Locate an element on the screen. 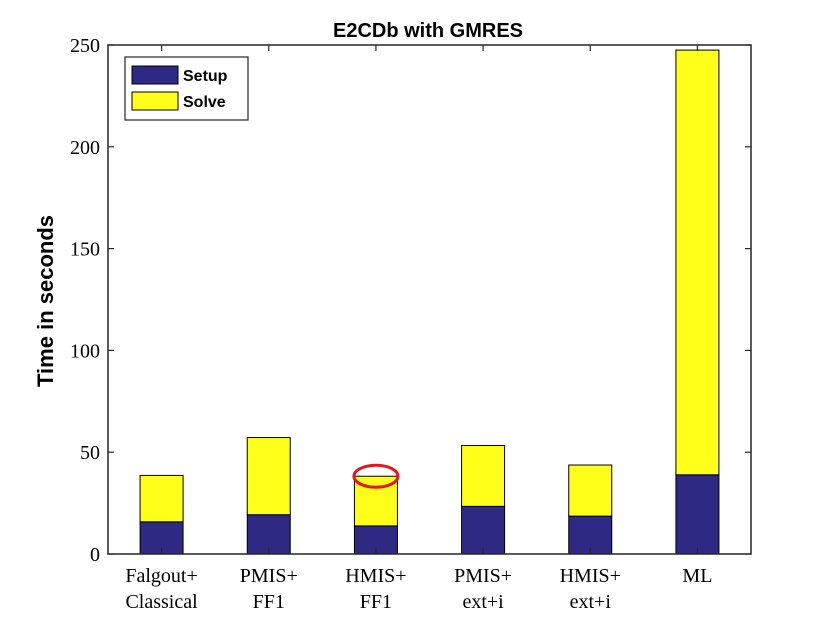 The width and height of the screenshot is (830, 623). y-tick-label: 150 is located at coordinates (85, 250).